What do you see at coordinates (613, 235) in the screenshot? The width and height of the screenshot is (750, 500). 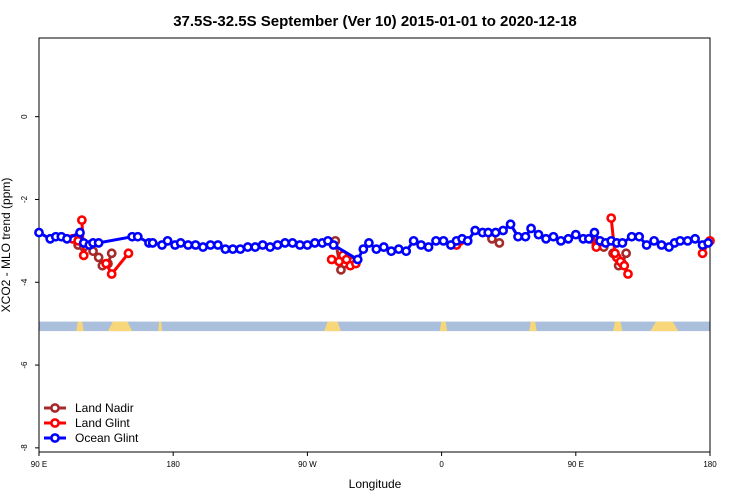 I see `series-line` at bounding box center [613, 235].